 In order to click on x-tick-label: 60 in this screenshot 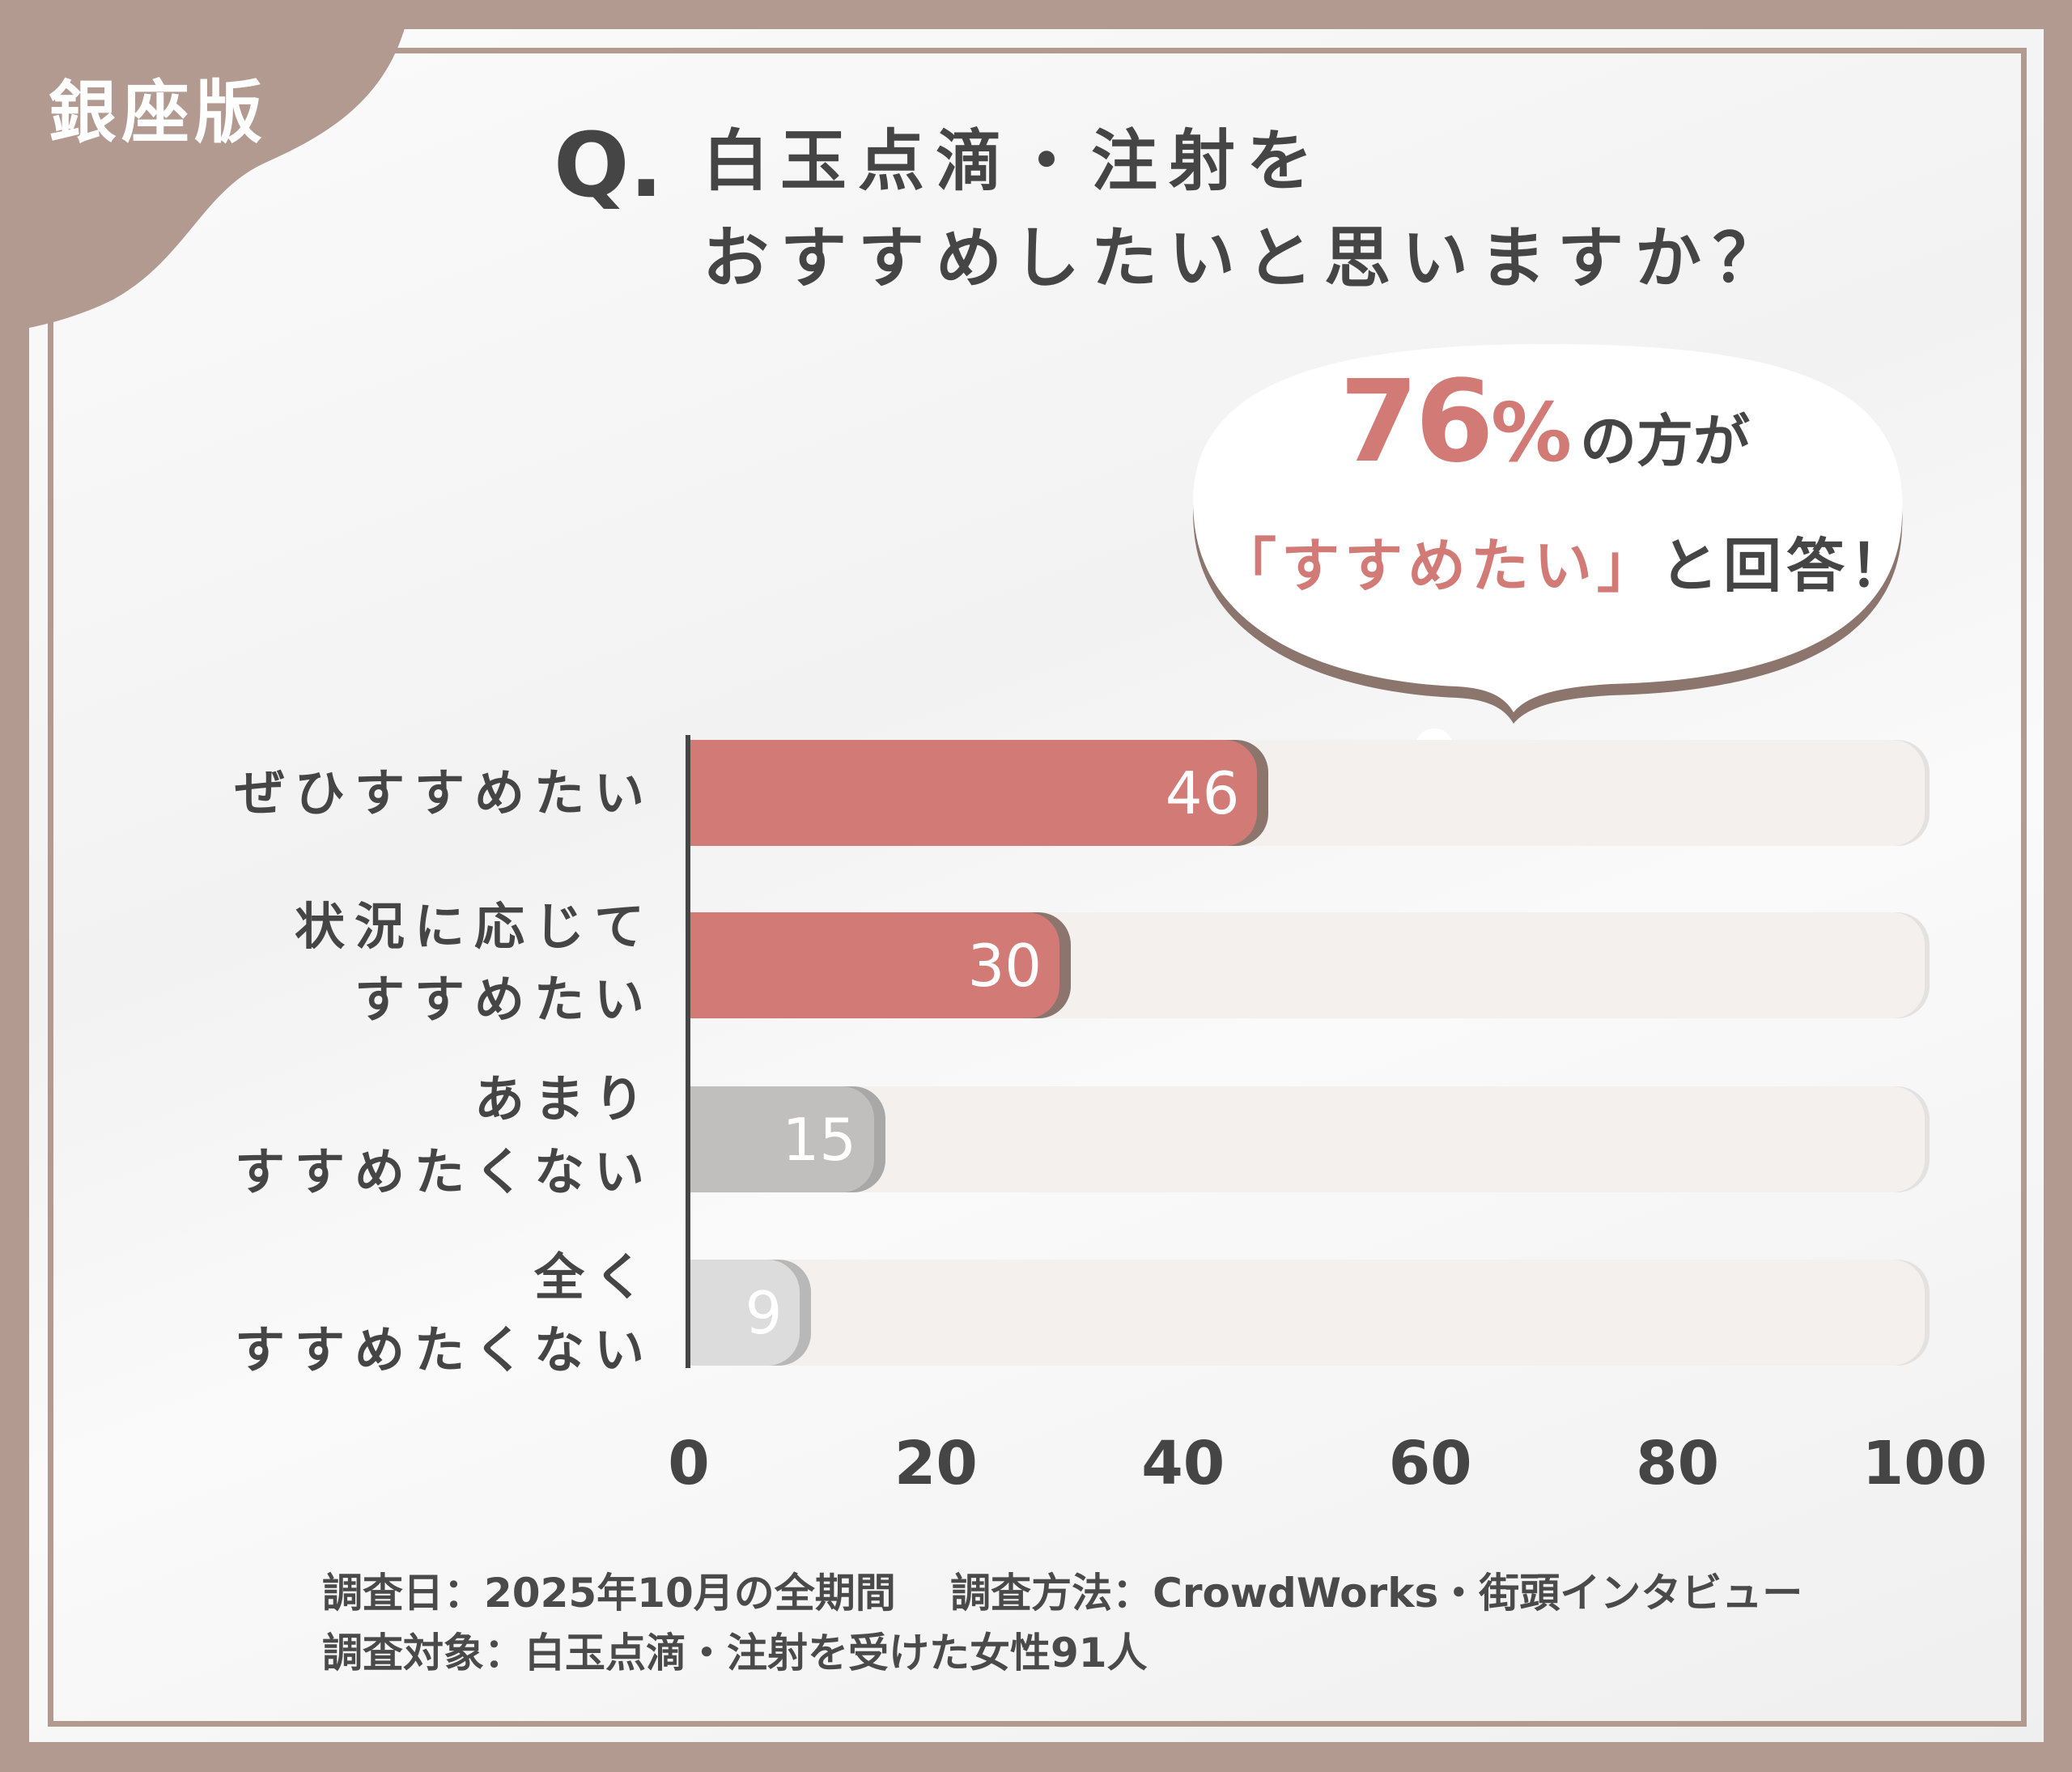, I will do `click(1430, 1464)`.